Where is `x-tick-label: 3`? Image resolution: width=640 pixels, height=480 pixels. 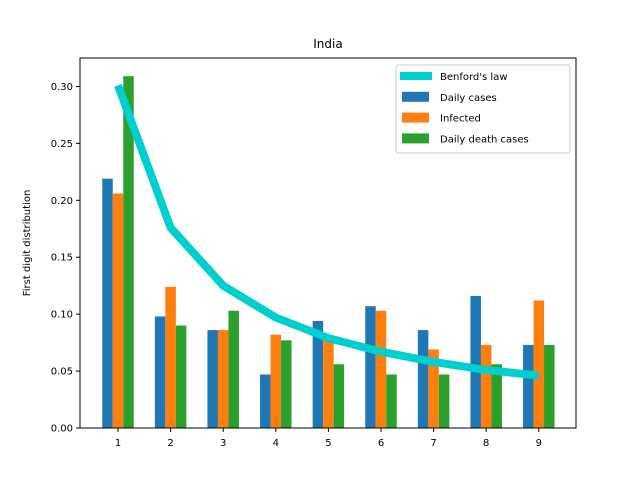
x-tick-label: 3 is located at coordinates (223, 443).